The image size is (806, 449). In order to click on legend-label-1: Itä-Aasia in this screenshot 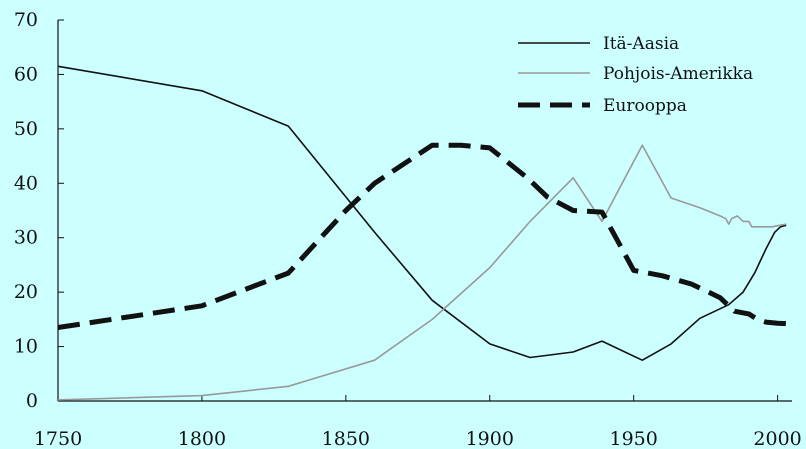, I will do `click(641, 44)`.